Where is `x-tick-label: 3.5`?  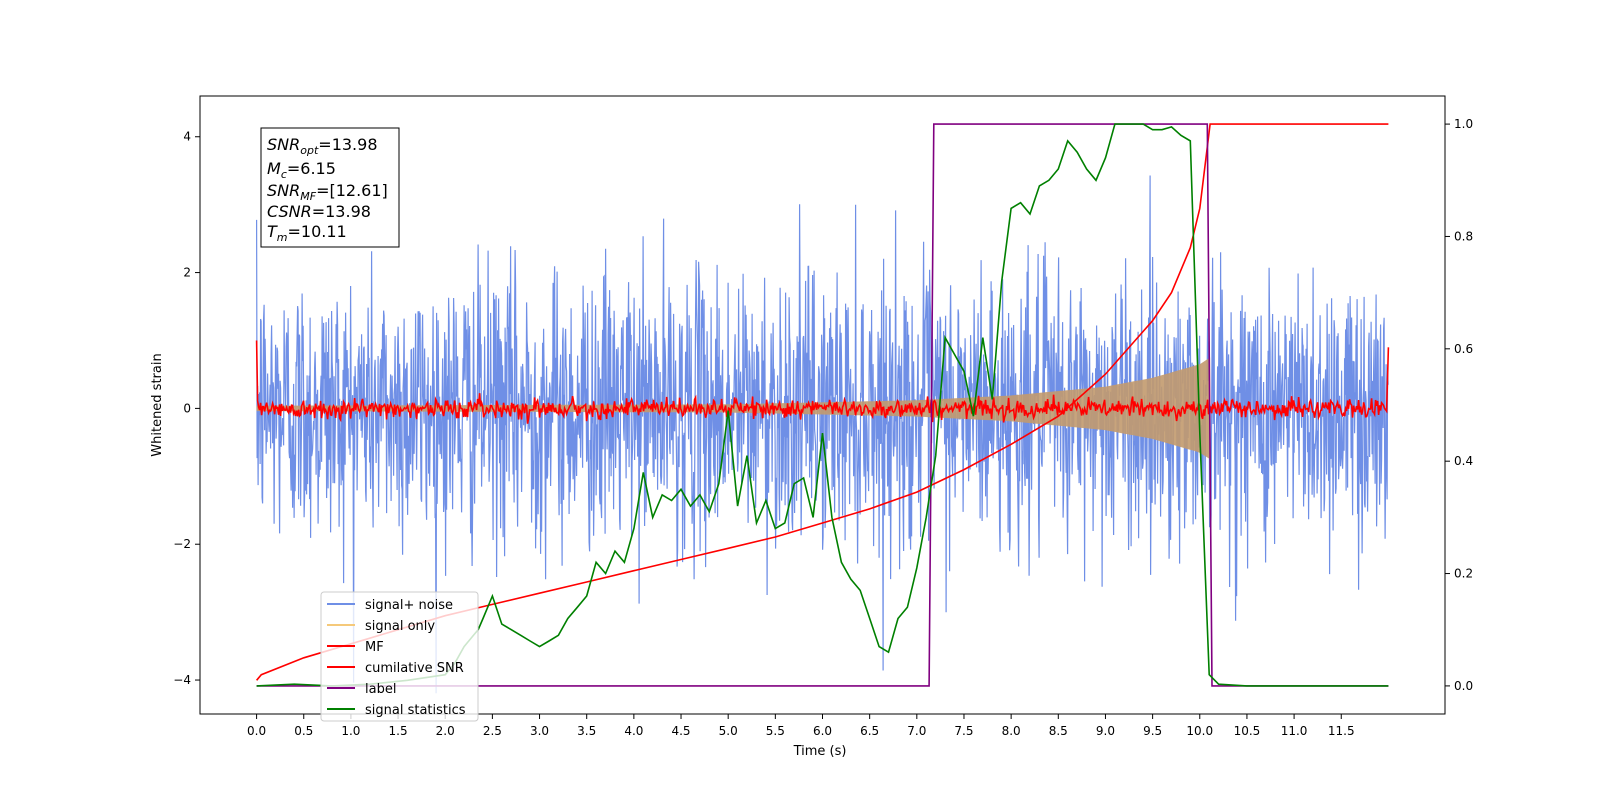
x-tick-label: 3.5 is located at coordinates (586, 731).